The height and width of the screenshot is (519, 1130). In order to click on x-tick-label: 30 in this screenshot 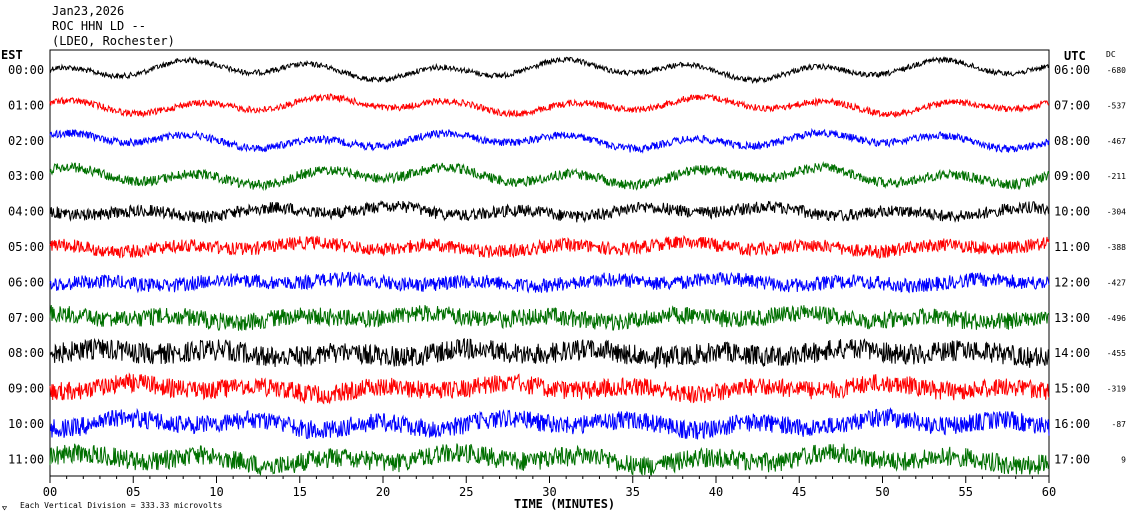, I will do `click(549, 492)`.